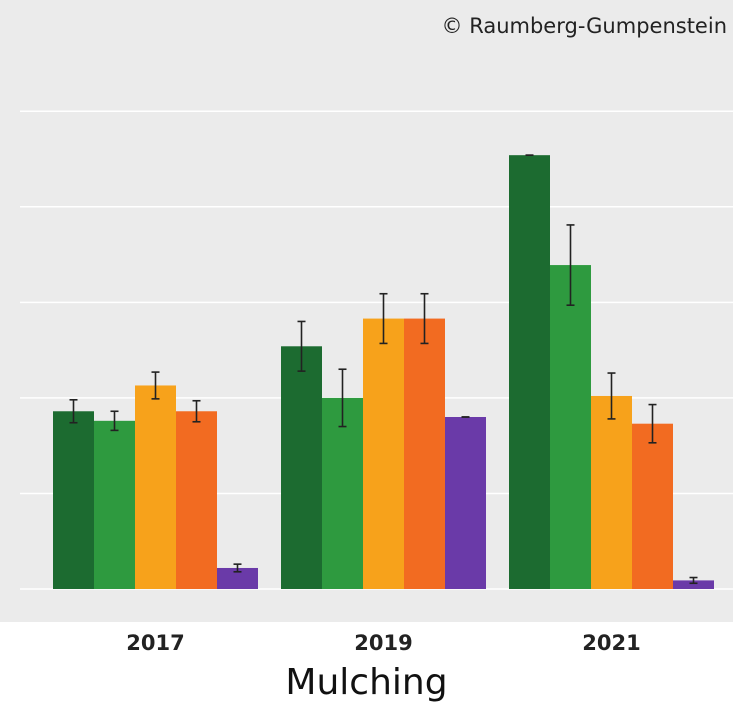 The width and height of the screenshot is (733, 716). What do you see at coordinates (366, 682) in the screenshot?
I see `x-axis-label: Mulching` at bounding box center [366, 682].